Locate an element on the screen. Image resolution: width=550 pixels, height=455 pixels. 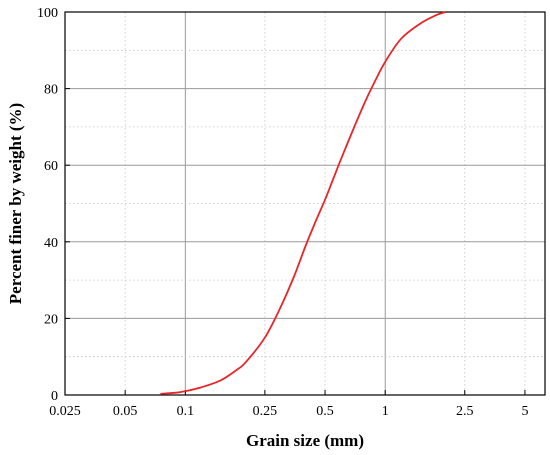
x-tick-label: 0.25 is located at coordinates (265, 411).